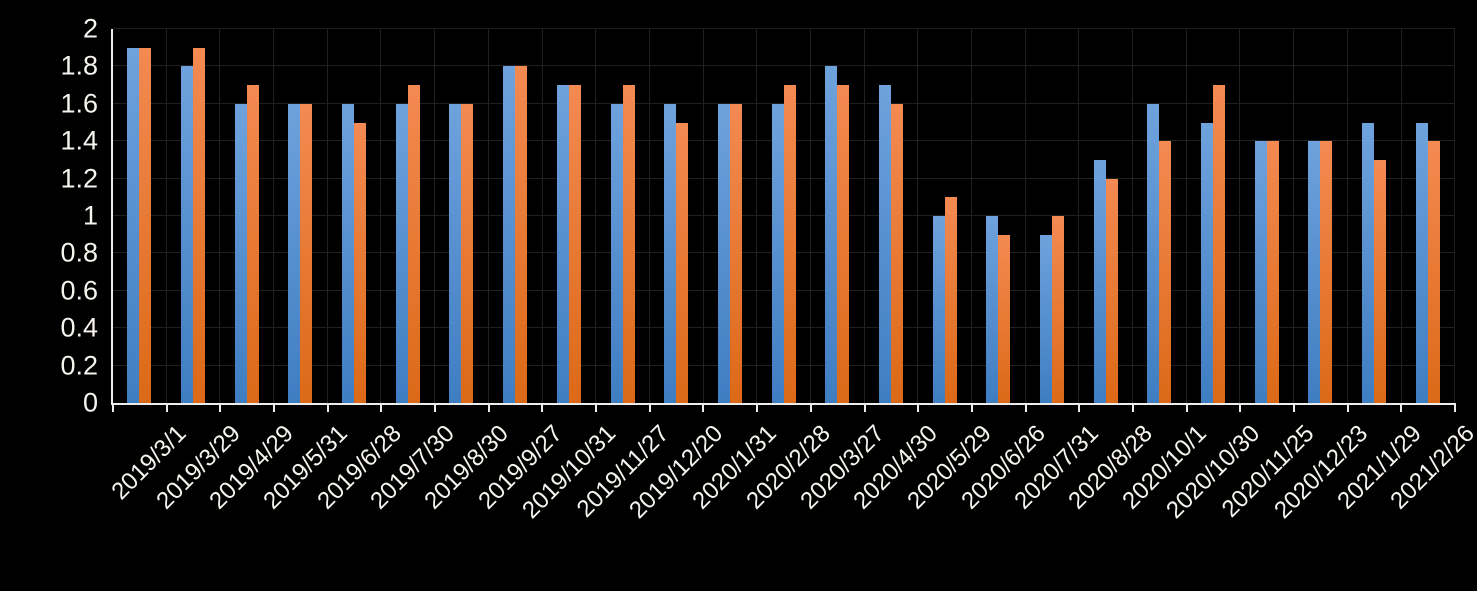  I want to click on y-axis-label: 0.8, so click(79, 252).